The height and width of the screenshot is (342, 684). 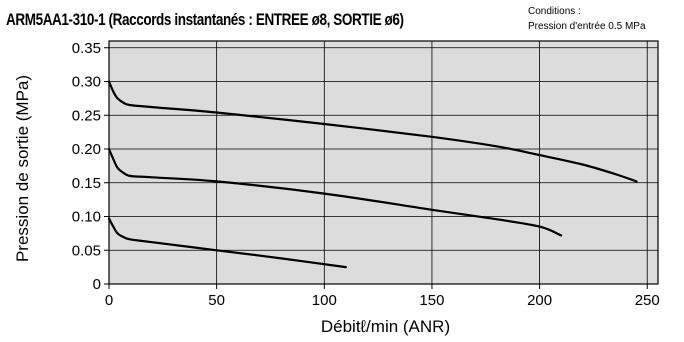 What do you see at coordinates (324, 300) in the screenshot?
I see `x-tick-label: 100` at bounding box center [324, 300].